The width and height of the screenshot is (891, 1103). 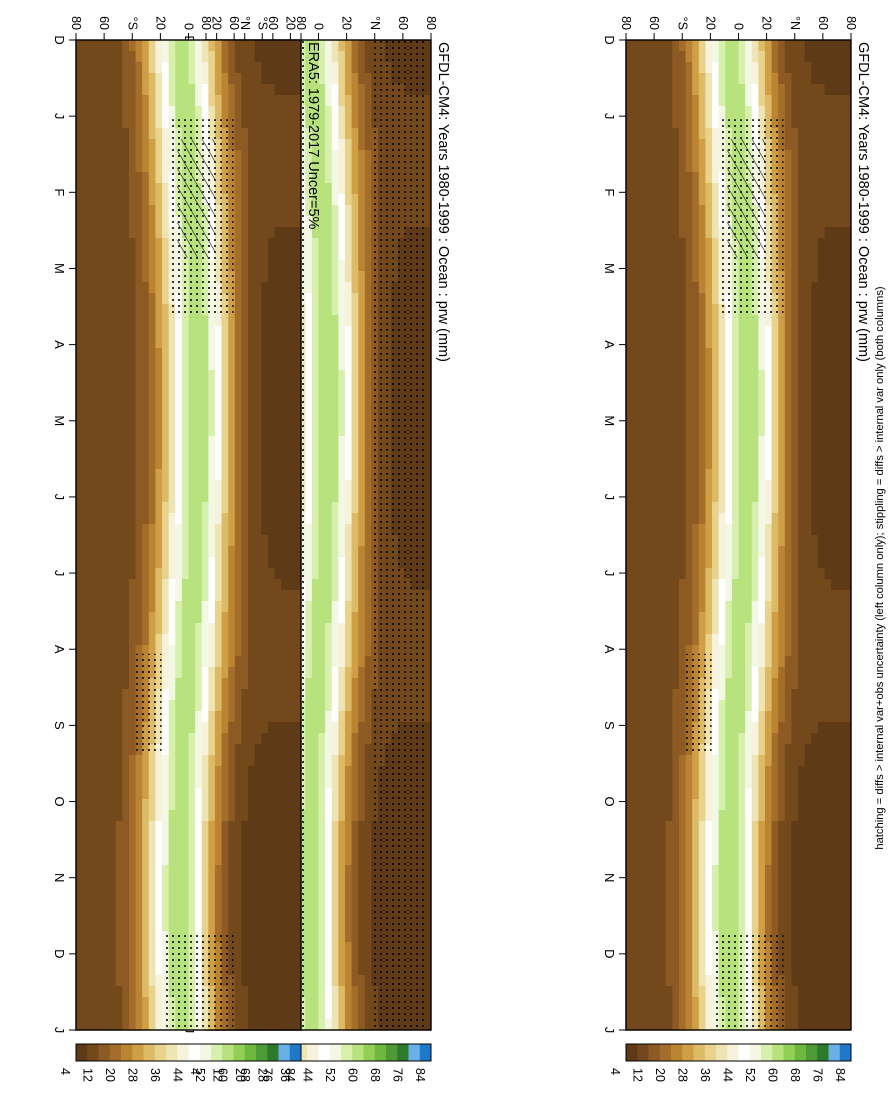 What do you see at coordinates (705, 1075) in the screenshot?
I see `colorbar-tick-label: 36` at bounding box center [705, 1075].